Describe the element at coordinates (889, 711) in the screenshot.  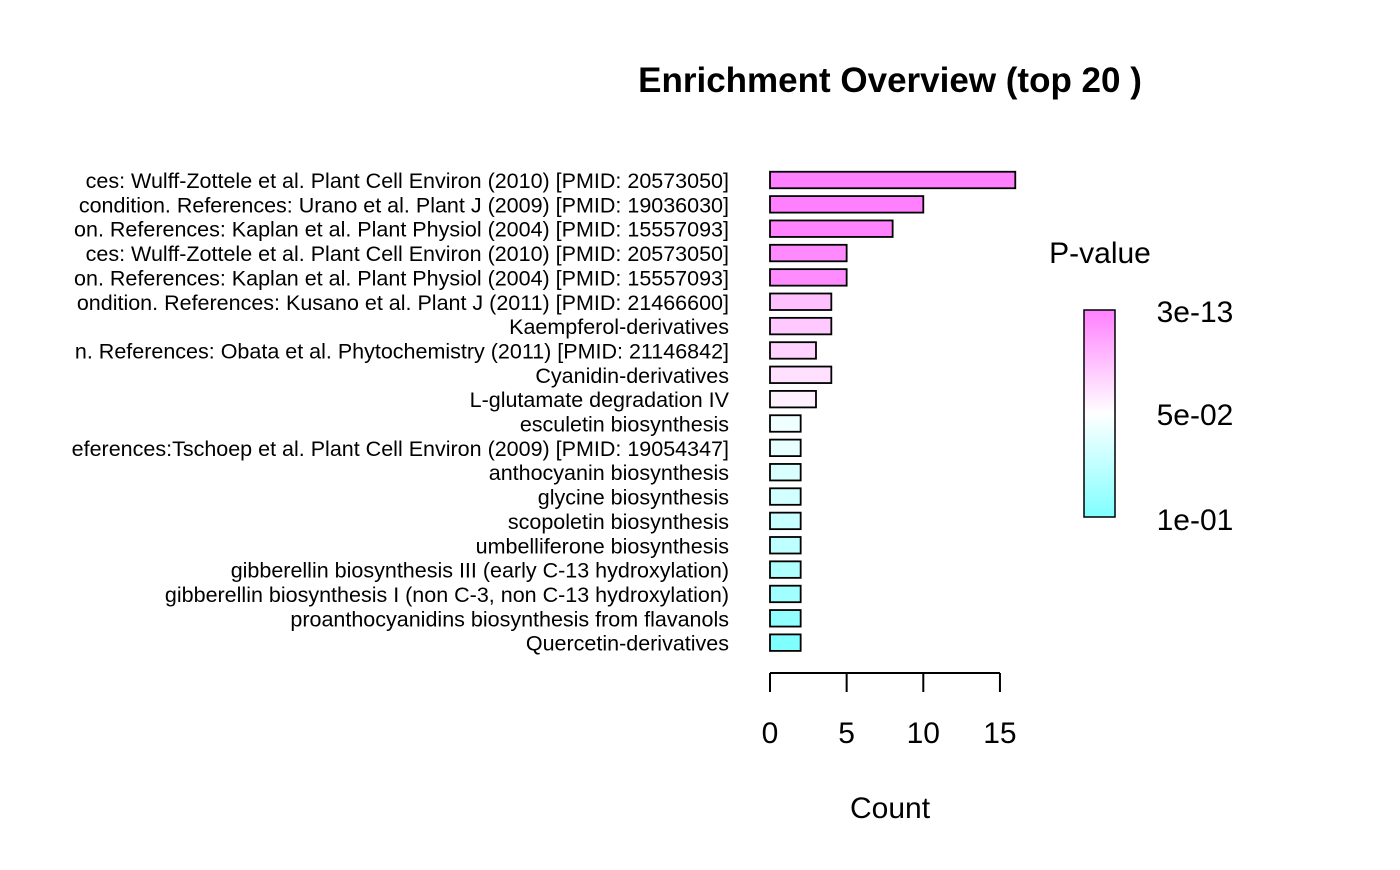
I see `x-axis: 0 5 10 15` at that location.